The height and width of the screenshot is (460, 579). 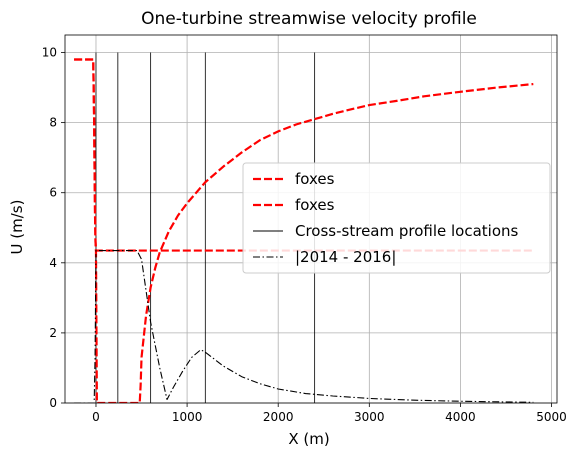 I want to click on legend-label-0: foxes, so click(x=315, y=179).